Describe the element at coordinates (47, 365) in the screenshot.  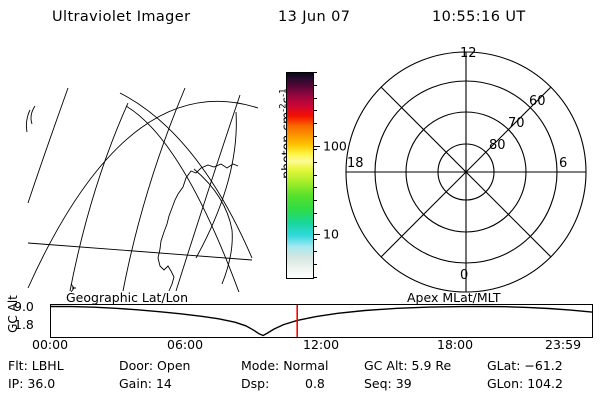
I see `status-filter-value: LBHL` at that location.